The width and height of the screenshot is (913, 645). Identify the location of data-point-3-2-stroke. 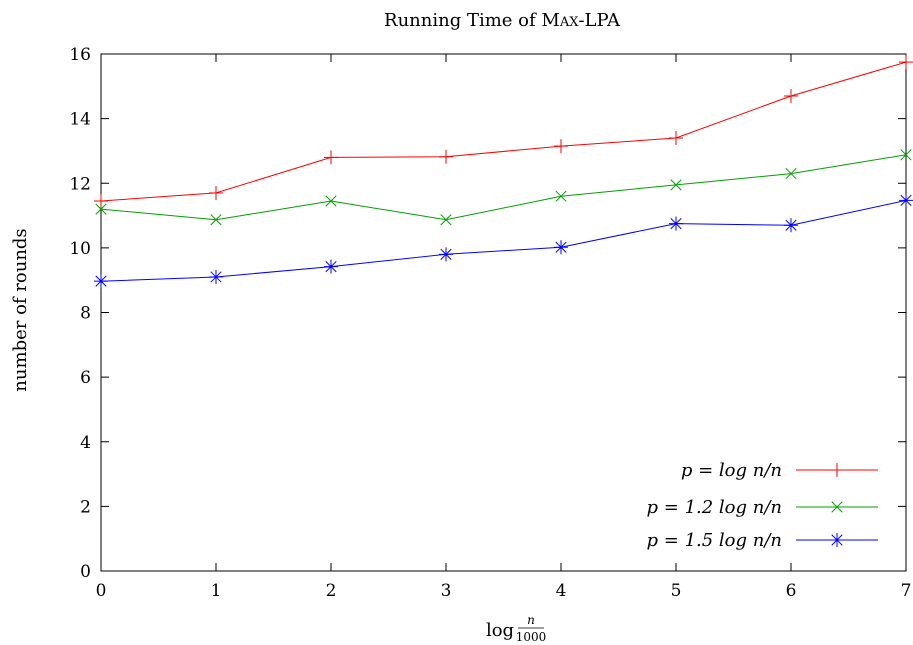
(216, 277).